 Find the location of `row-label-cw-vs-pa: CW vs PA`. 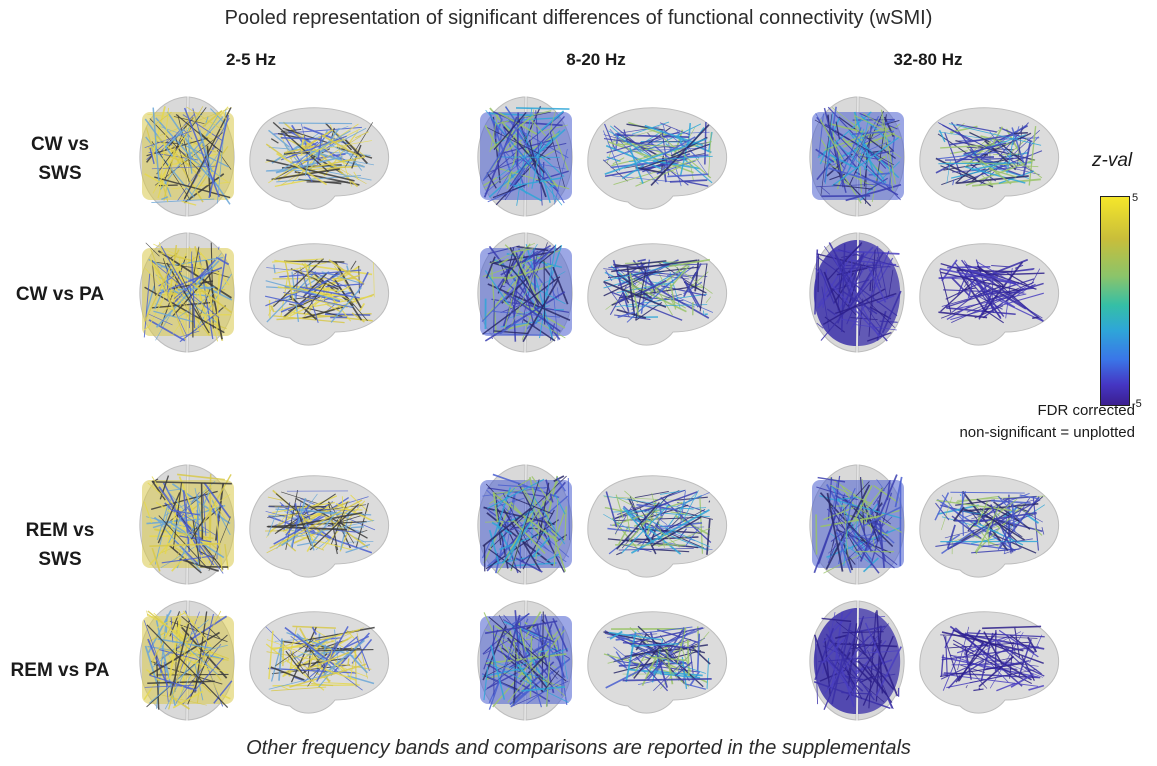

row-label-cw-vs-pa: CW vs PA is located at coordinates (60, 294).